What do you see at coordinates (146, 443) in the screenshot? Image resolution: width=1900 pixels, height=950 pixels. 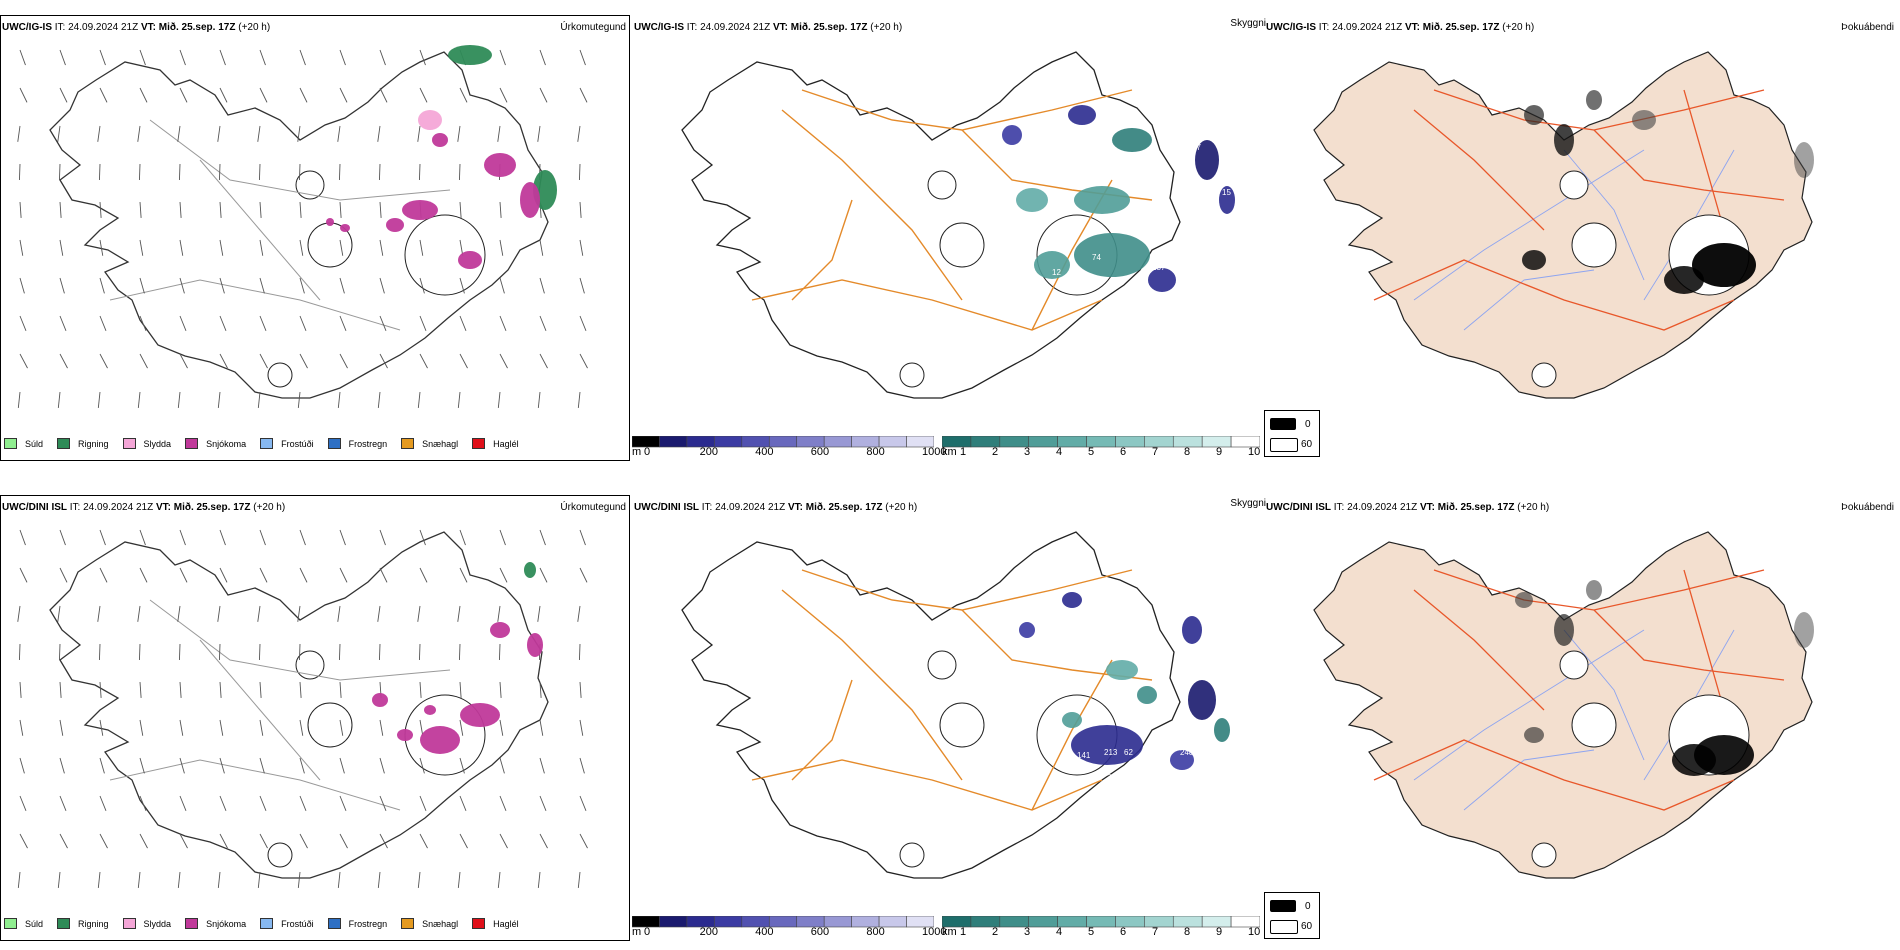 I see `legend-item: Slydda` at bounding box center [146, 443].